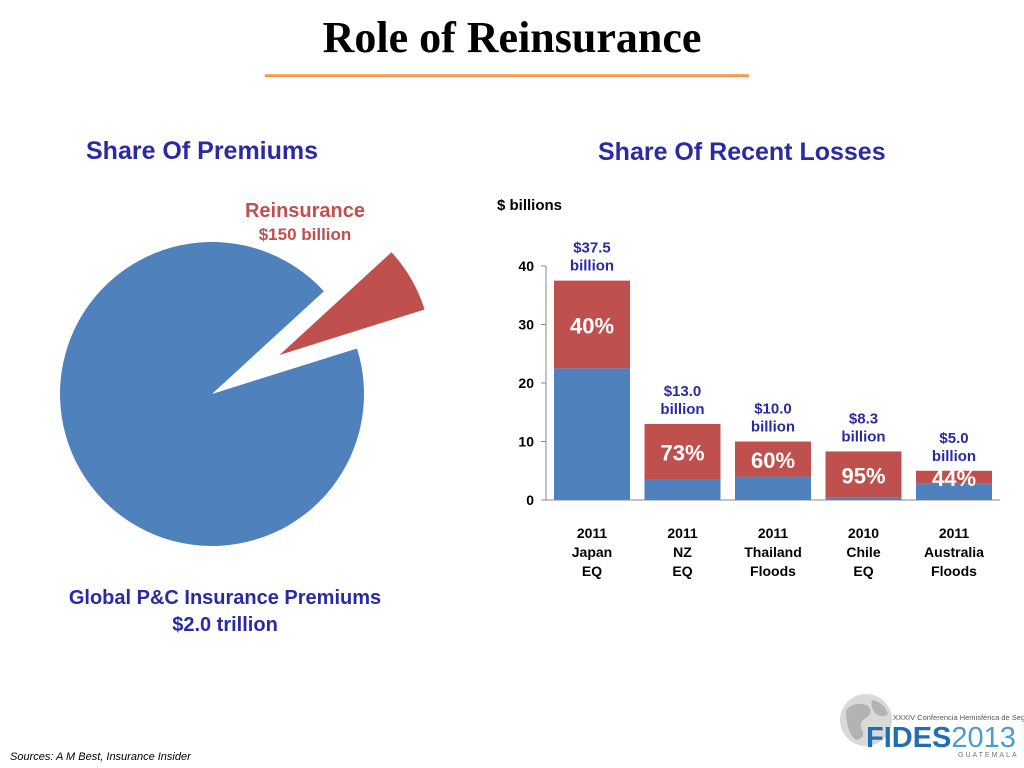 The width and height of the screenshot is (1024, 768). I want to click on logo-name: FIDES, so click(909, 738).